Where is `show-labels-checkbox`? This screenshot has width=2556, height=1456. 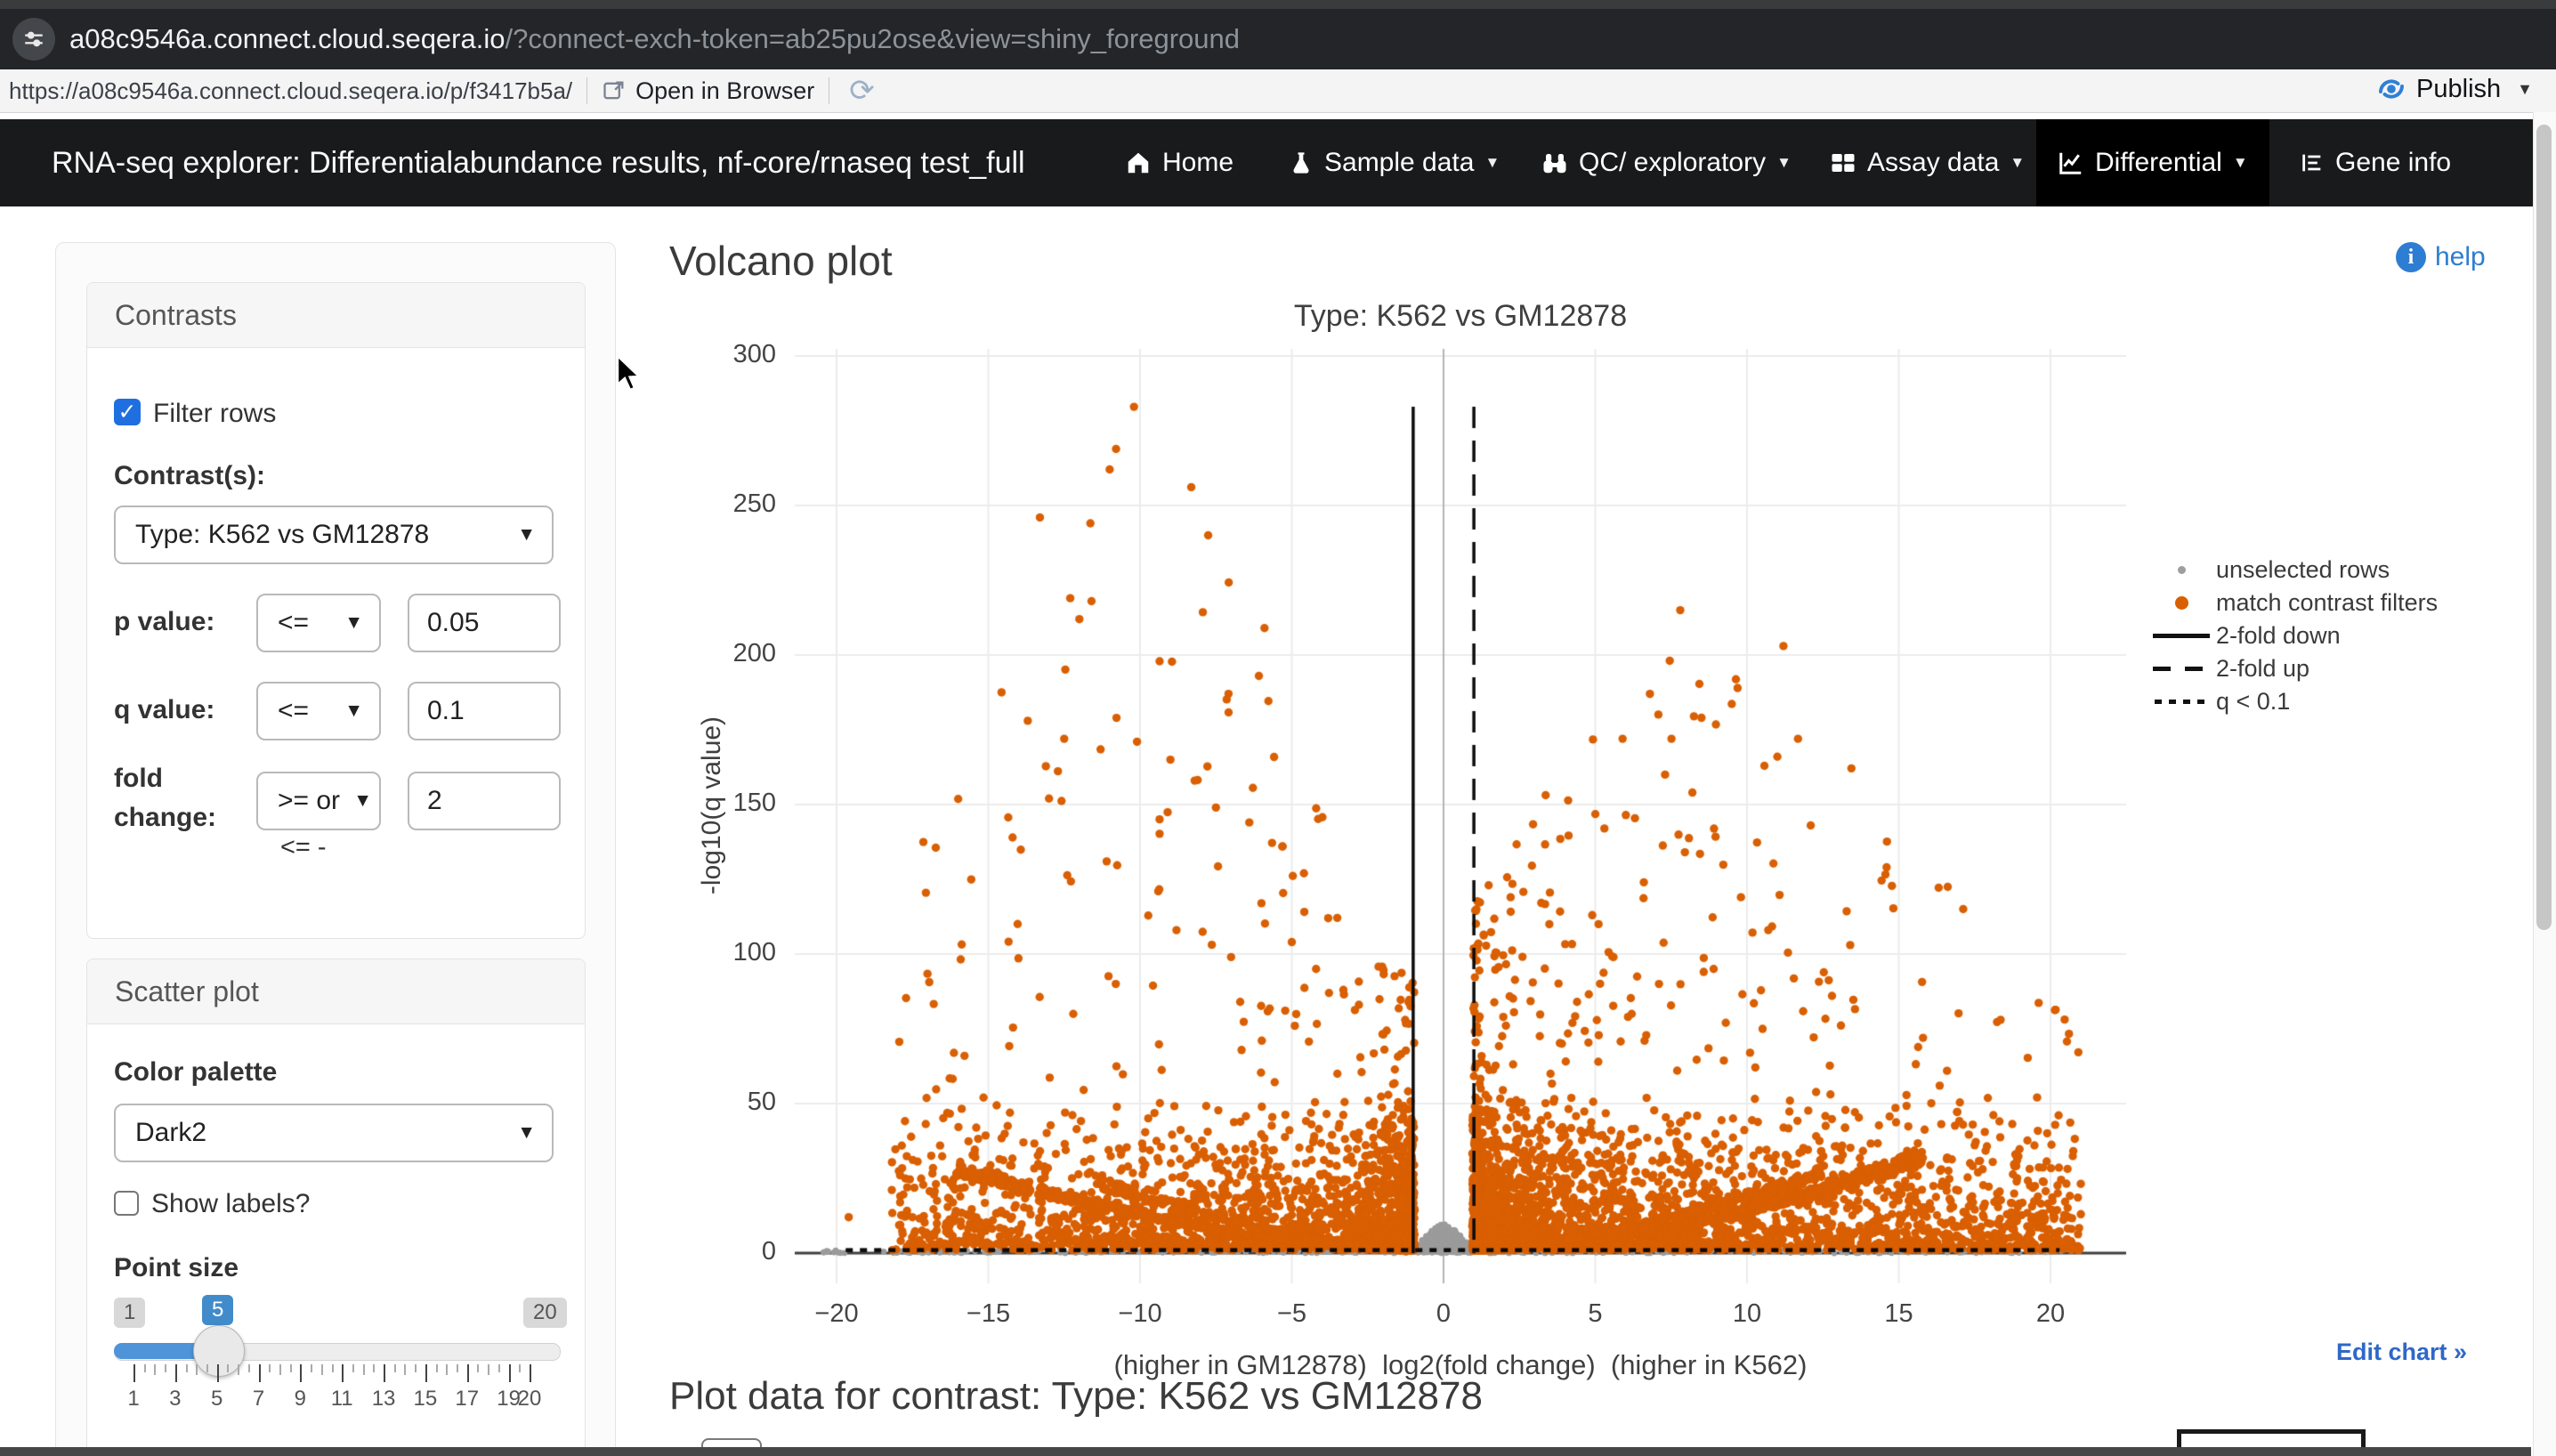
show-labels-checkbox is located at coordinates (126, 1203).